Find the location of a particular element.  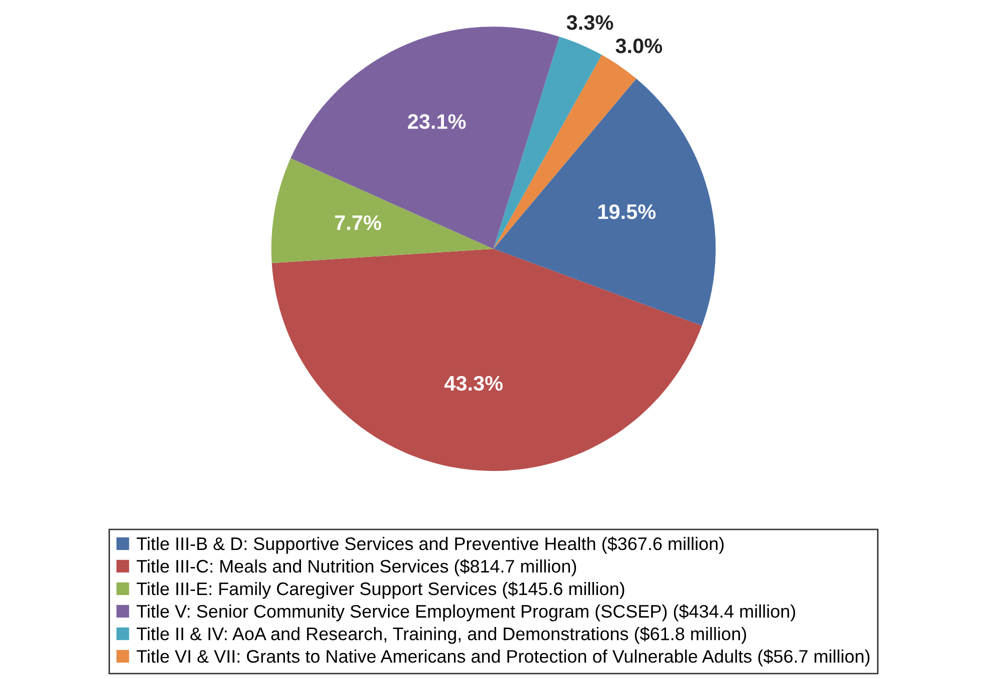

data-label: 43.3% is located at coordinates (473, 383).